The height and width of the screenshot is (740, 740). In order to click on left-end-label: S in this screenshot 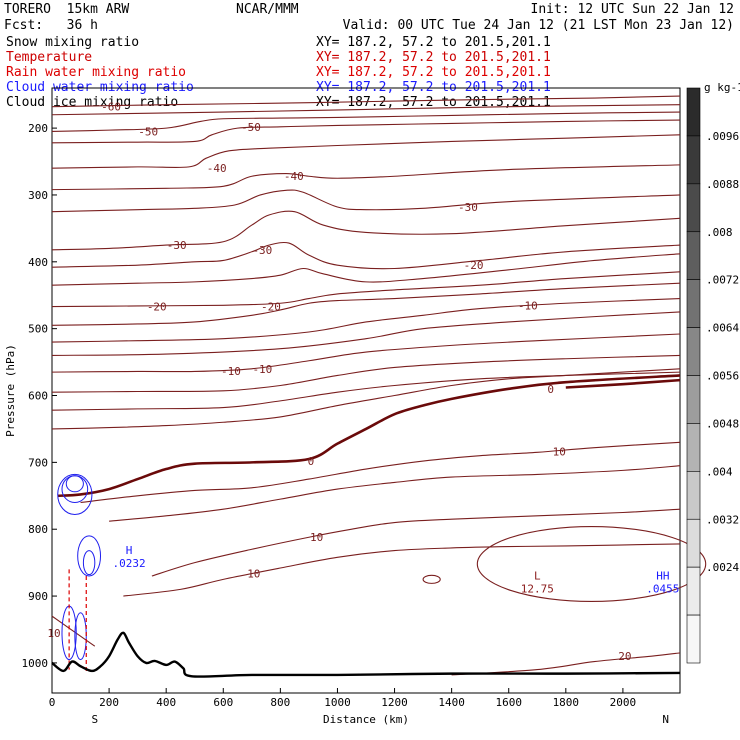, I will do `click(95, 719)`.